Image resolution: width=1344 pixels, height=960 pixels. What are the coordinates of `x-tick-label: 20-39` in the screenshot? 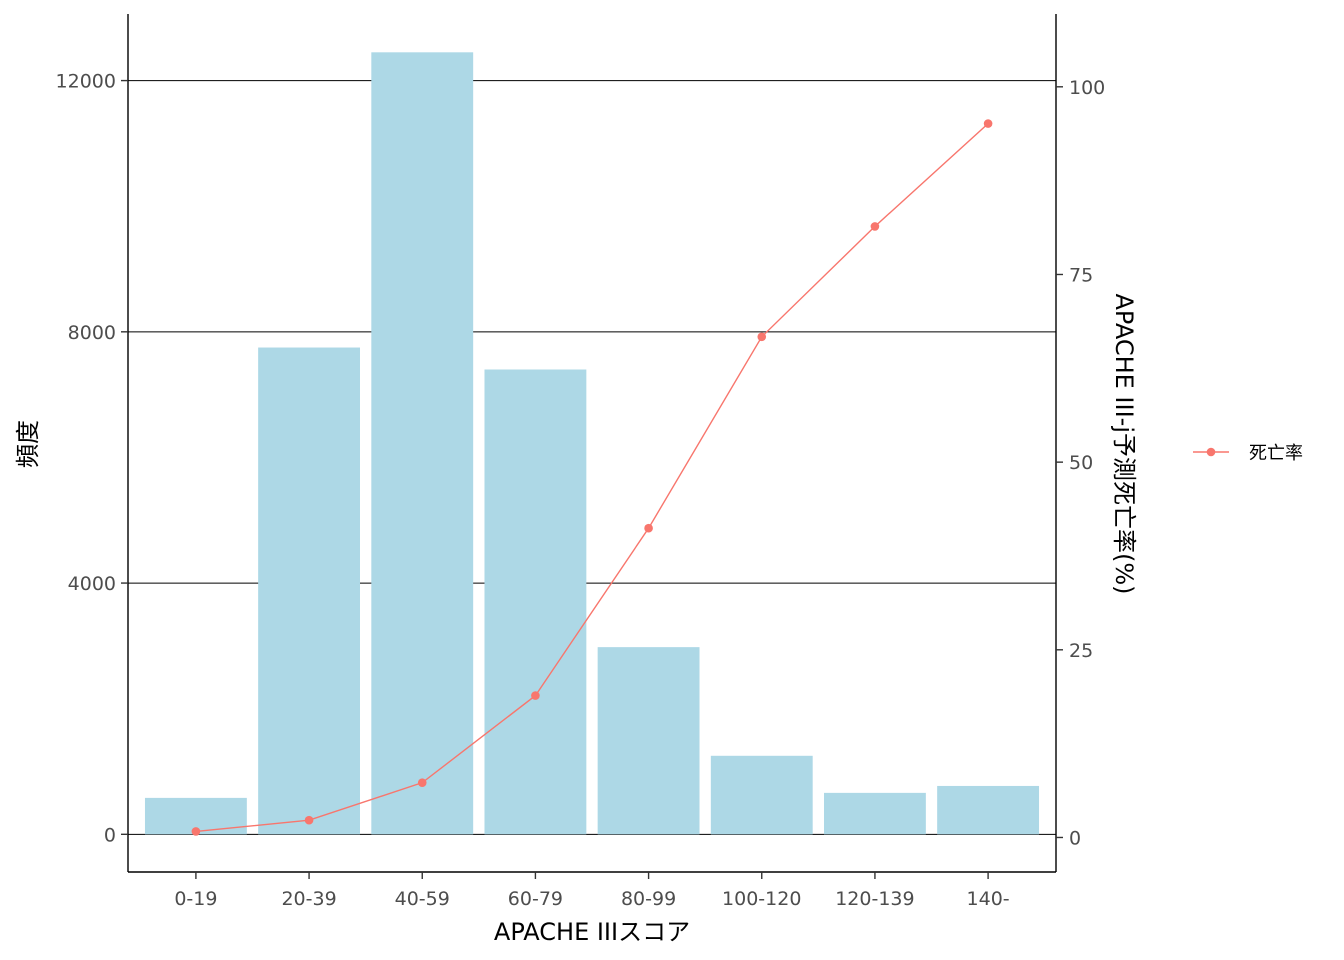 It's located at (308, 899).